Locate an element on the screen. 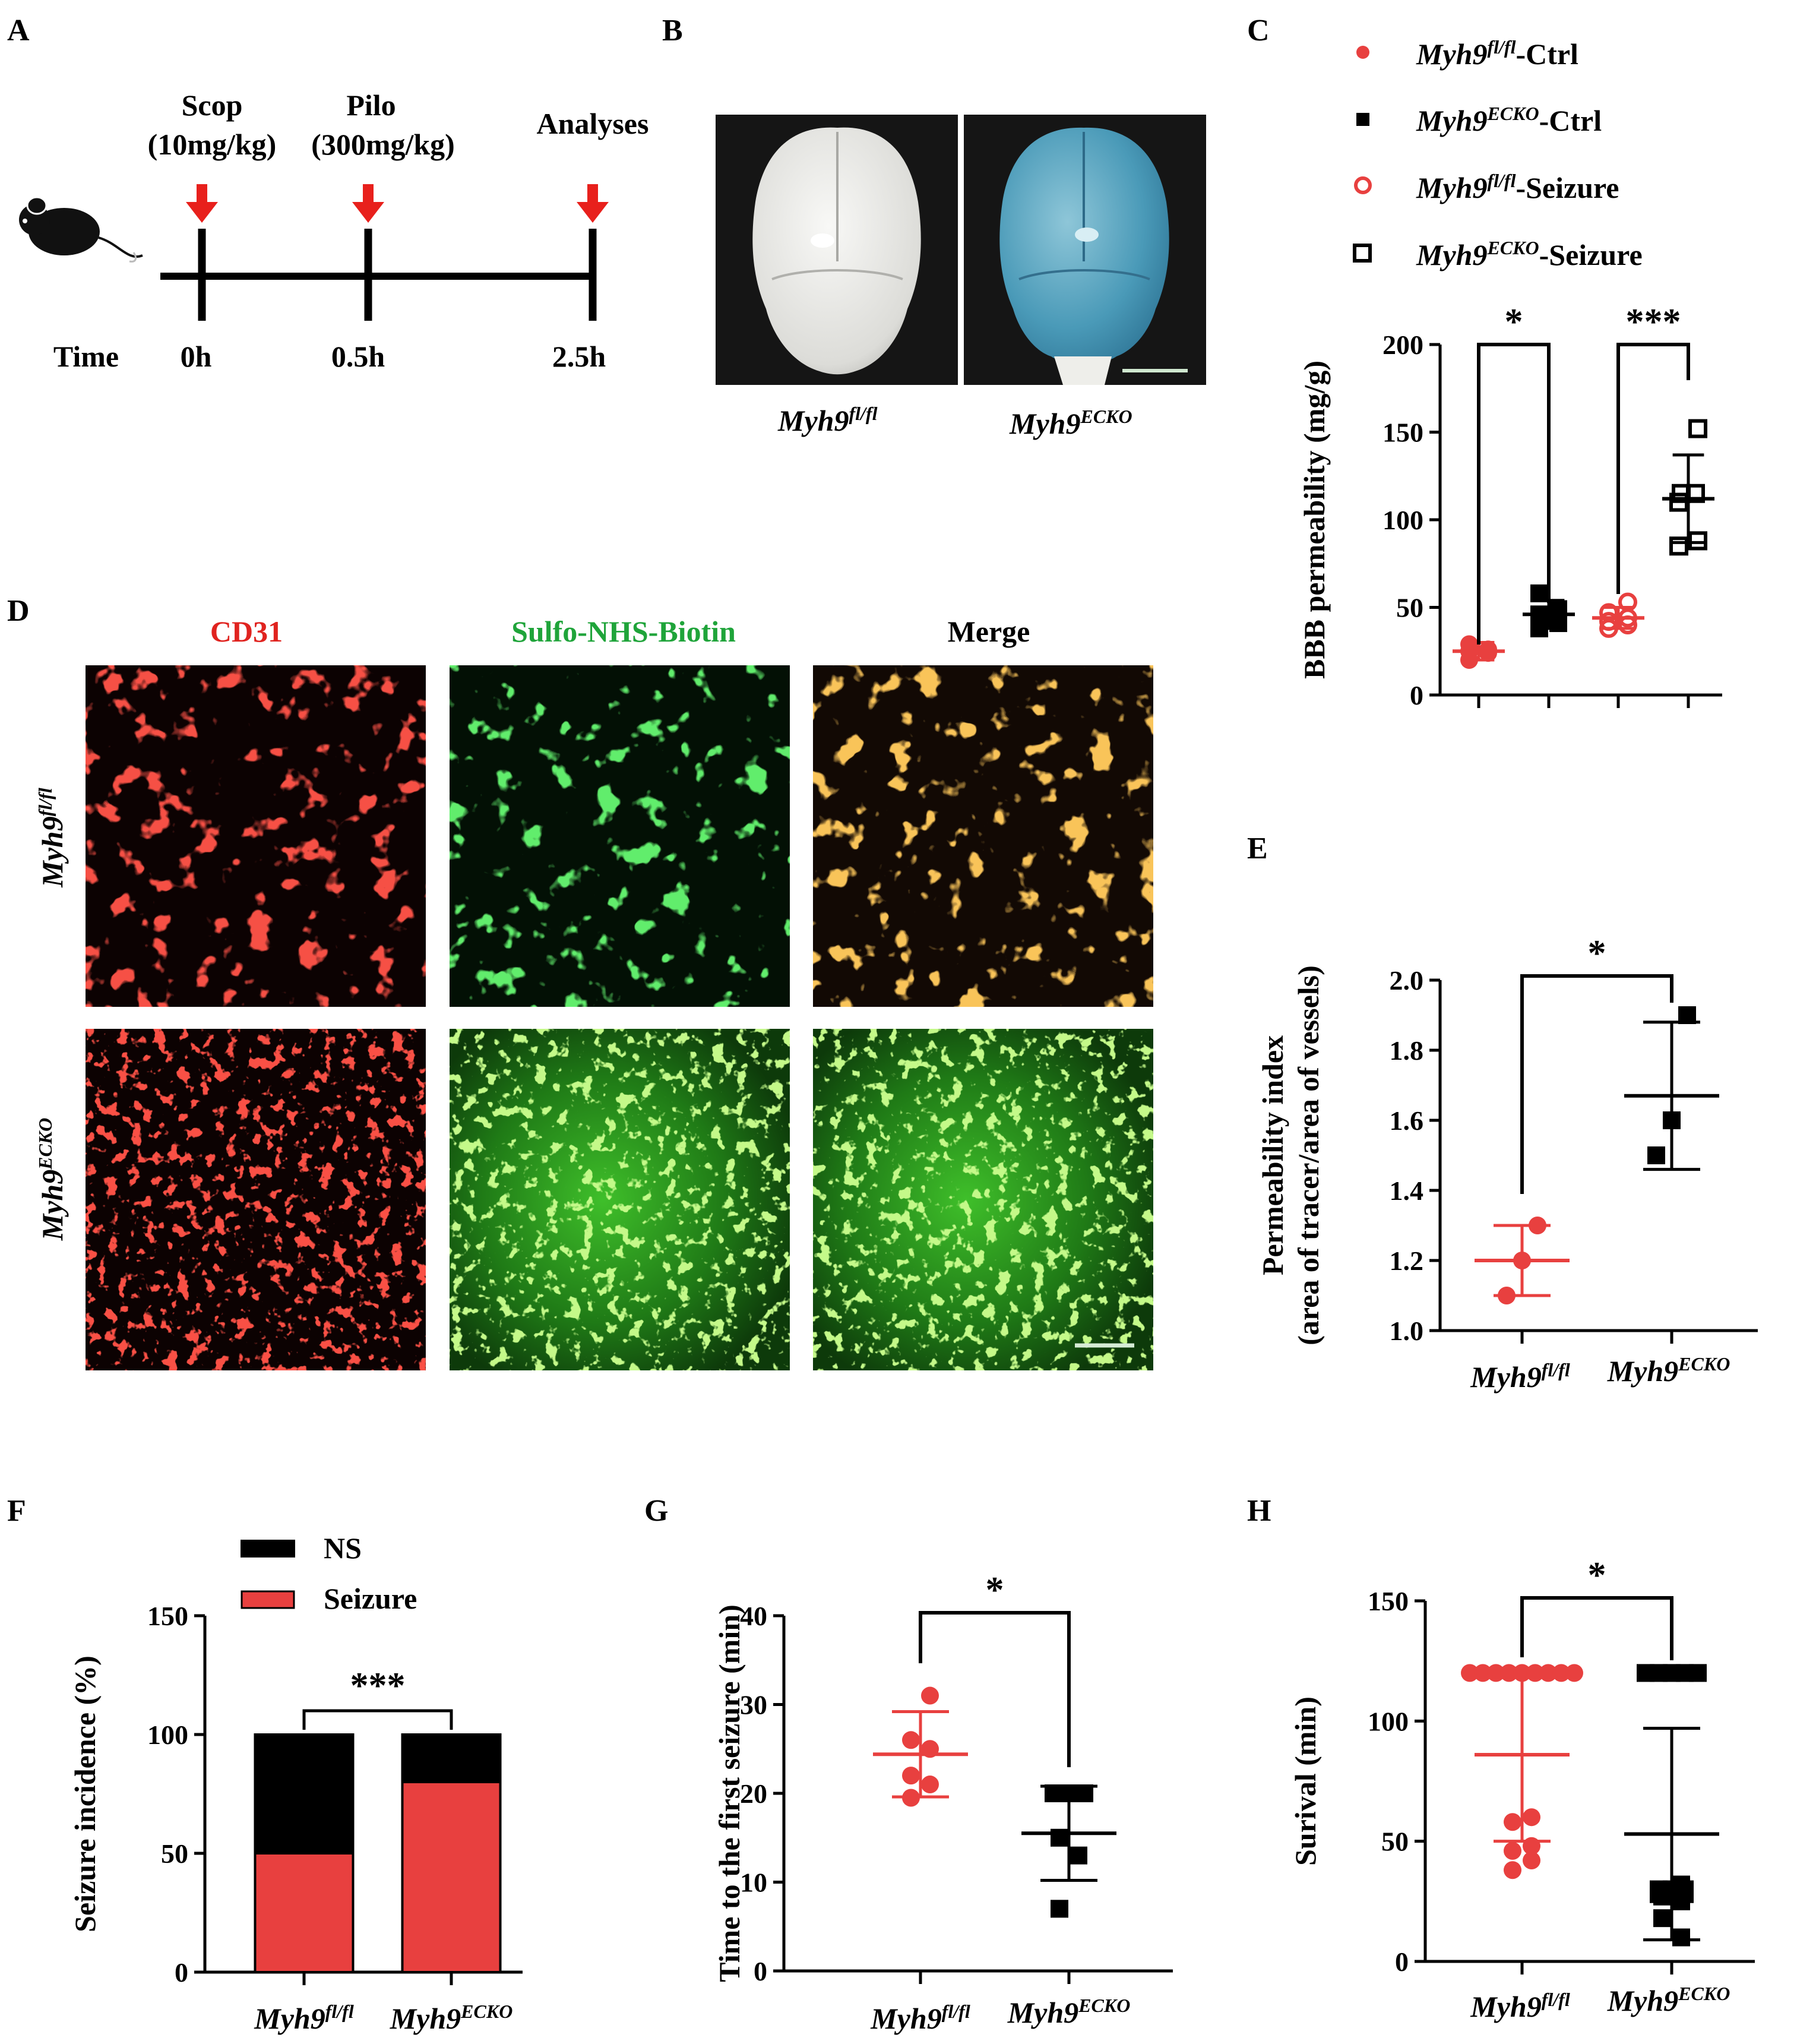 Image resolution: width=1797 pixels, height=2044 pixels. legend-f-swatch-seizure is located at coordinates (268, 1599).